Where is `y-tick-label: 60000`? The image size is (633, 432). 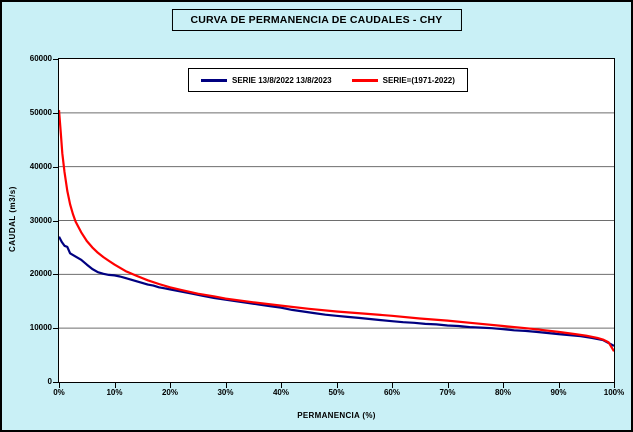
y-tick-label: 60000 is located at coordinates (40, 58).